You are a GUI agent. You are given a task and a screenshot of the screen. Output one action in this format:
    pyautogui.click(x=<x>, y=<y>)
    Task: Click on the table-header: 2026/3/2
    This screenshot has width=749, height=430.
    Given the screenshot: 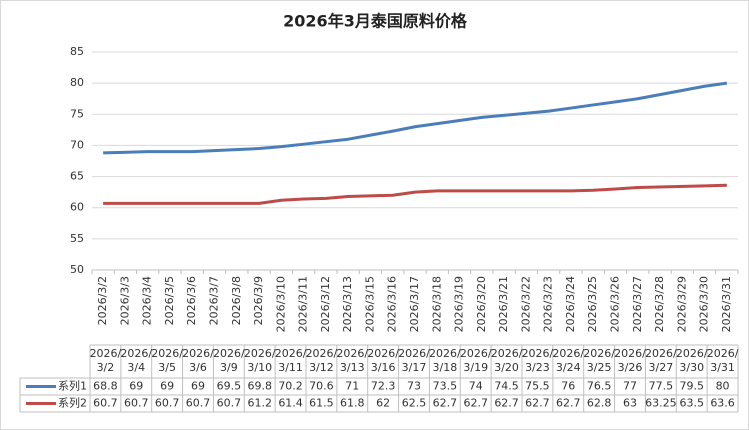 What is the action you would take?
    pyautogui.click(x=106, y=360)
    